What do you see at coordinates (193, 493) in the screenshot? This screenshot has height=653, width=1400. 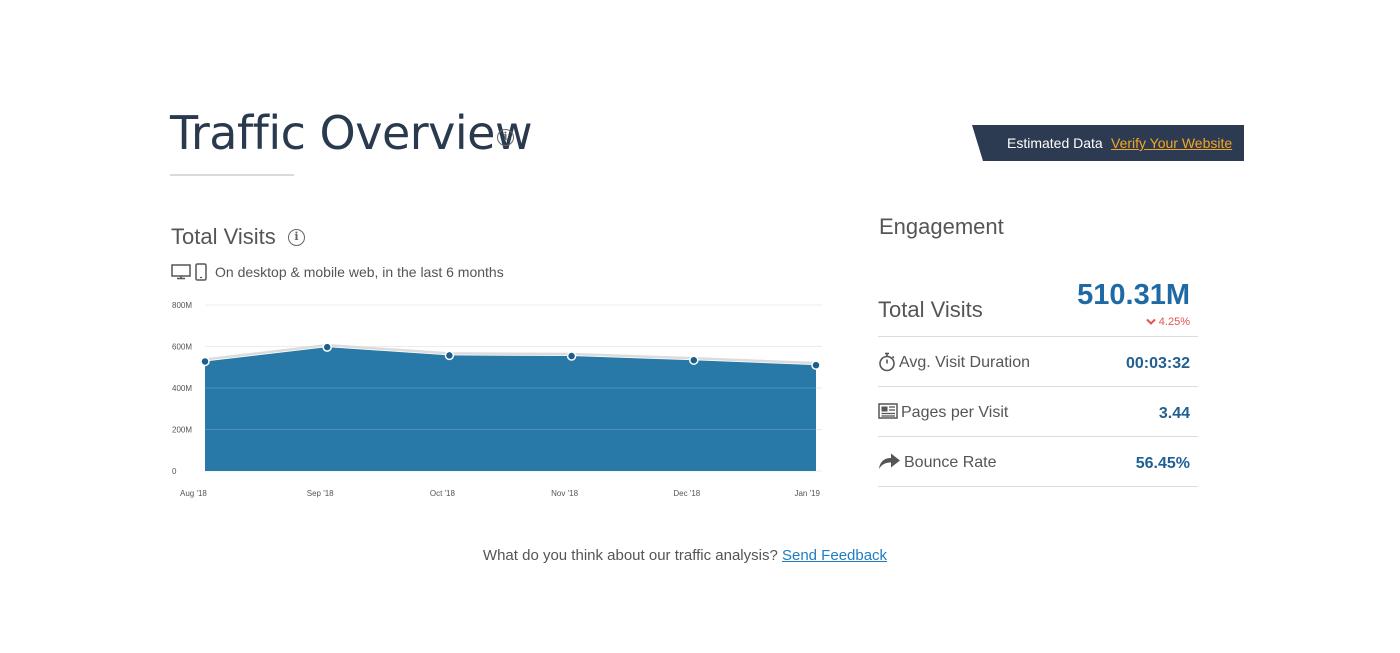 I see `x-tick-label: Aug '18` at bounding box center [193, 493].